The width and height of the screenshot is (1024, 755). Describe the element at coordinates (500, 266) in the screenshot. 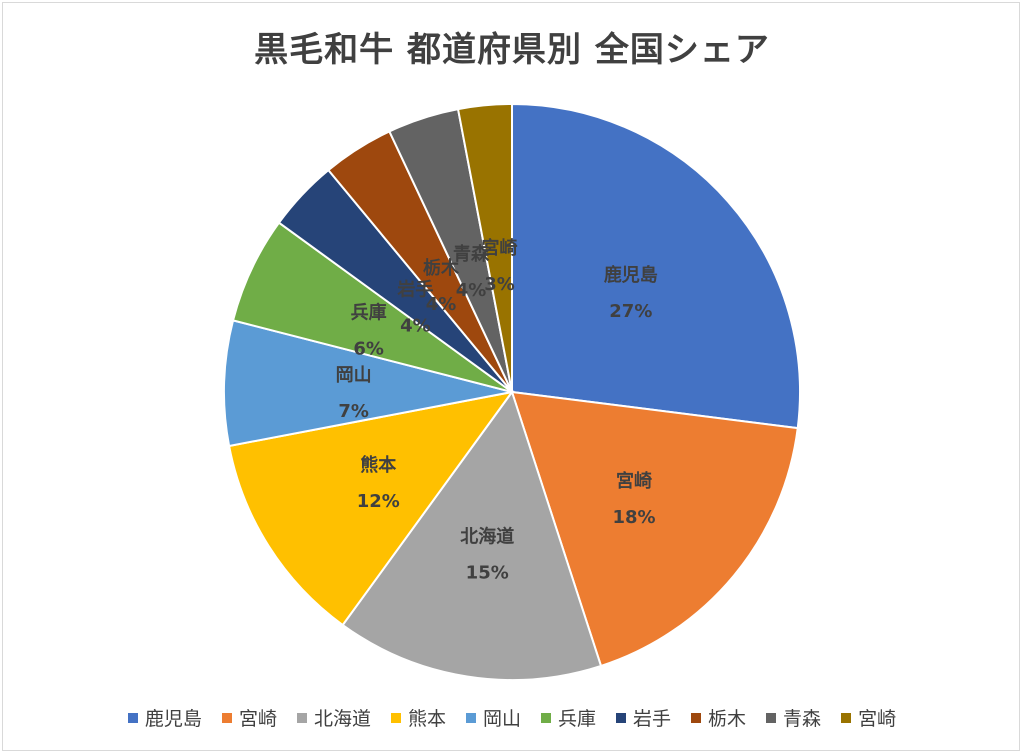

I see `data-label-10: 宮崎 3%` at that location.